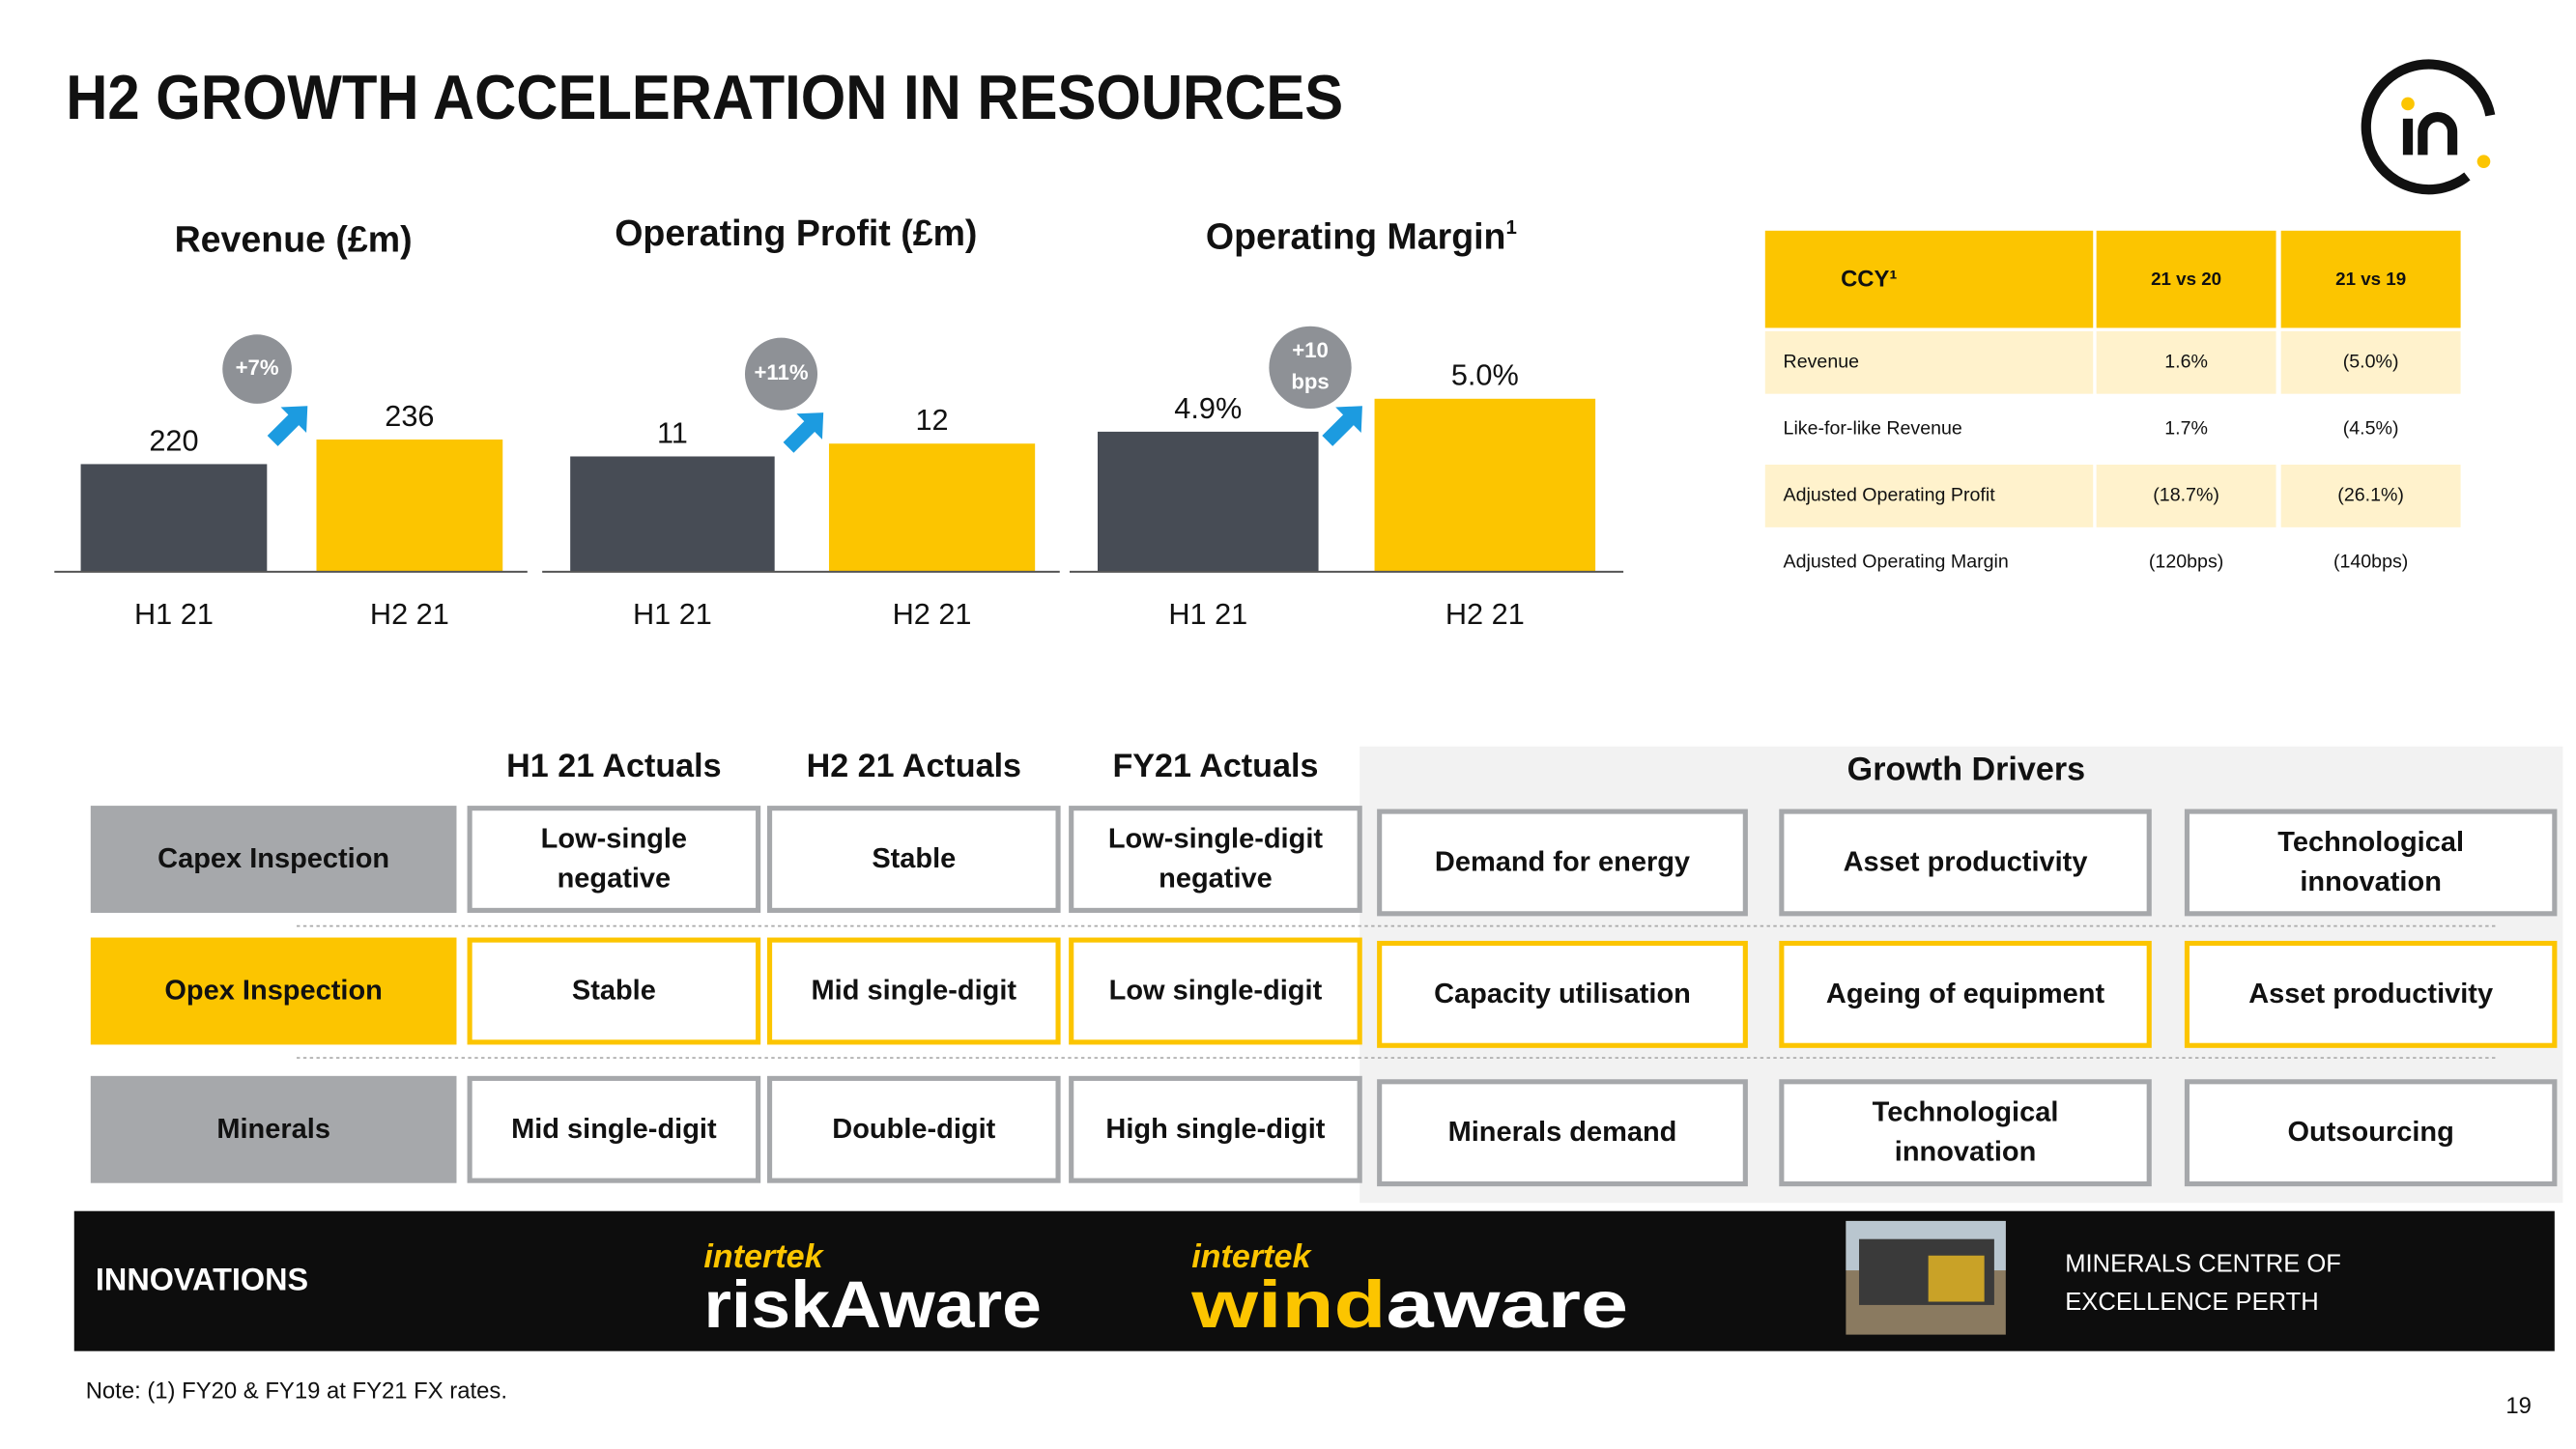  What do you see at coordinates (1508, 1305) in the screenshot?
I see `logo-name-part: aware` at bounding box center [1508, 1305].